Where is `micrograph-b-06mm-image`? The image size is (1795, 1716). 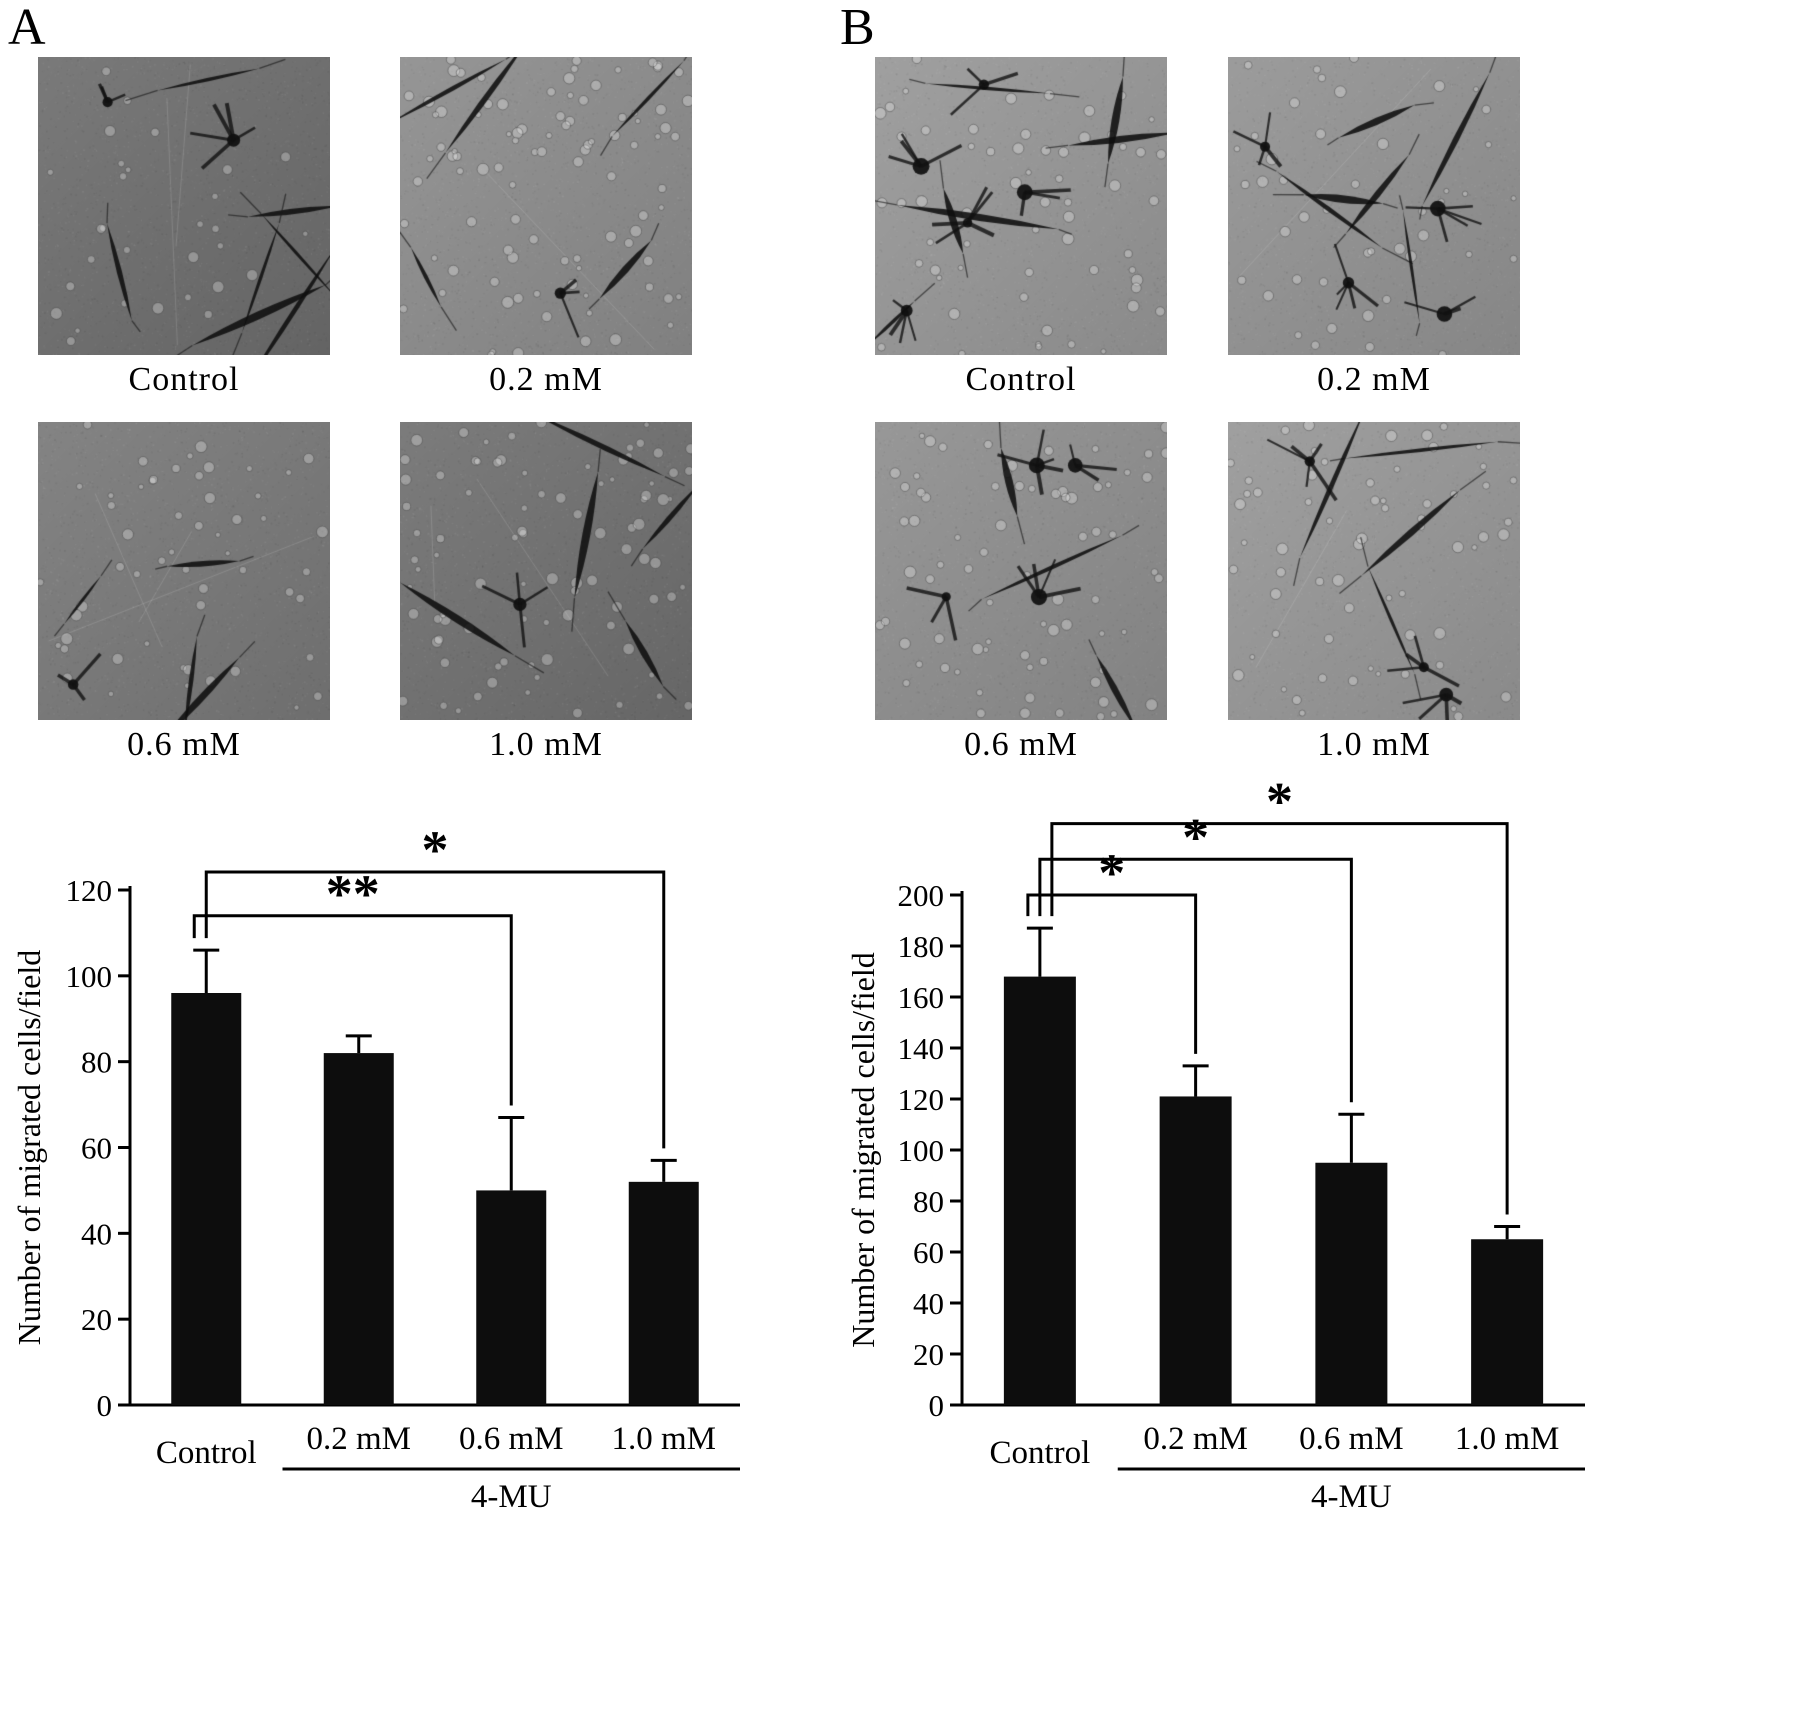
micrograph-b-06mm-image is located at coordinates (1021, 571).